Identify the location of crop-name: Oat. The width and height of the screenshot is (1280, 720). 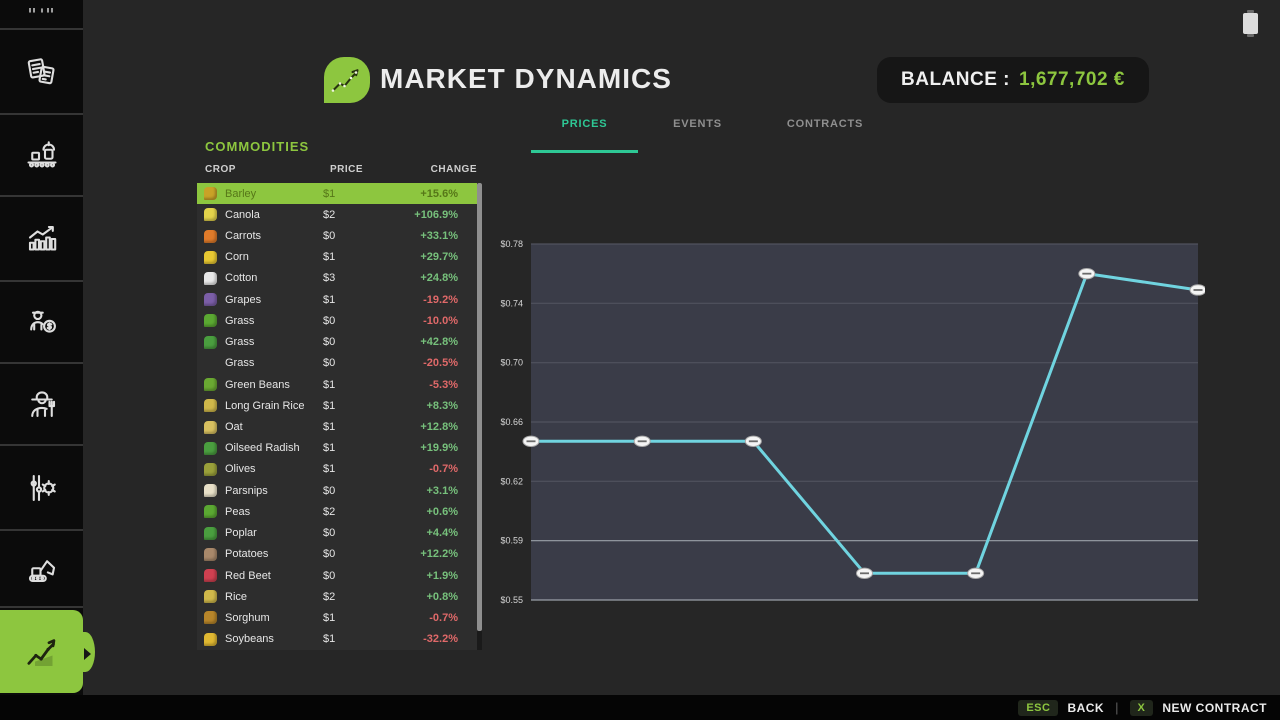
(234, 427).